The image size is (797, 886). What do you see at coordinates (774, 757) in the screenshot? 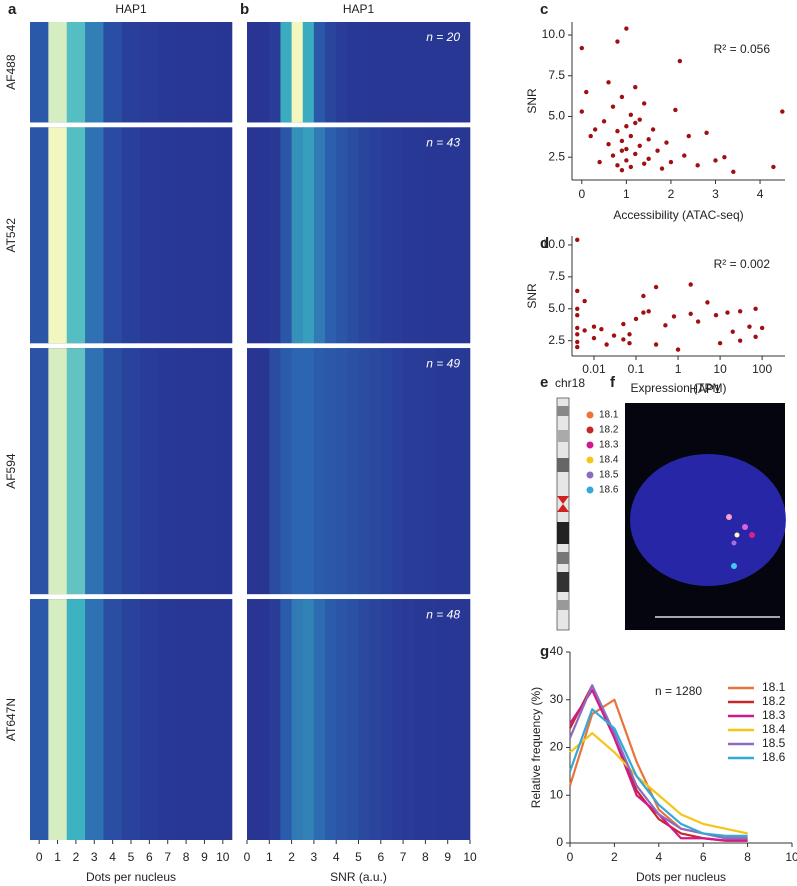
I see `legend-label: 18.6` at bounding box center [774, 757].